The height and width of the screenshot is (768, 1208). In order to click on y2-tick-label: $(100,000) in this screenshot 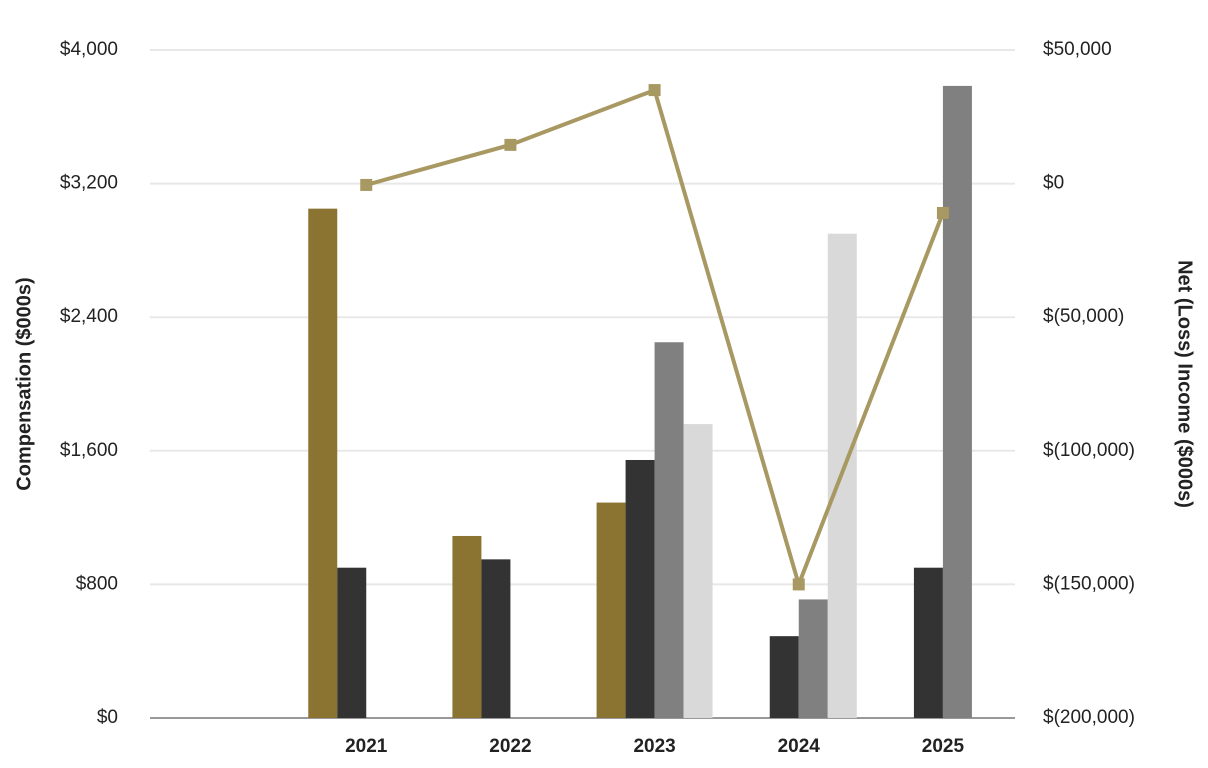, I will do `click(1089, 450)`.